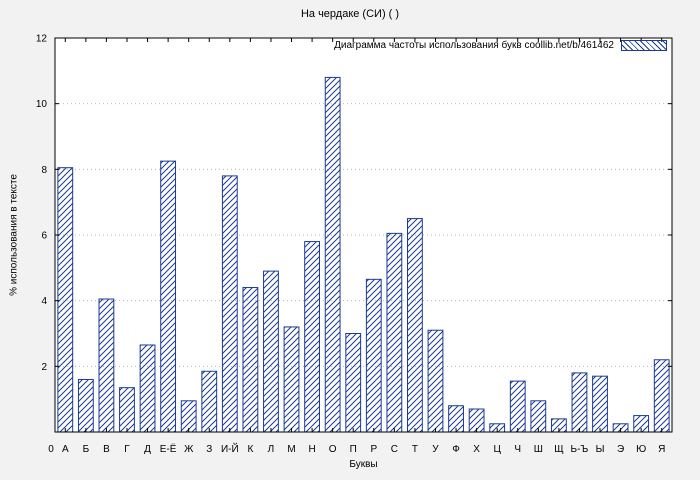 Image resolution: width=700 pixels, height=480 pixels. Describe the element at coordinates (106, 449) in the screenshot. I see `x-tick-label: В` at that location.